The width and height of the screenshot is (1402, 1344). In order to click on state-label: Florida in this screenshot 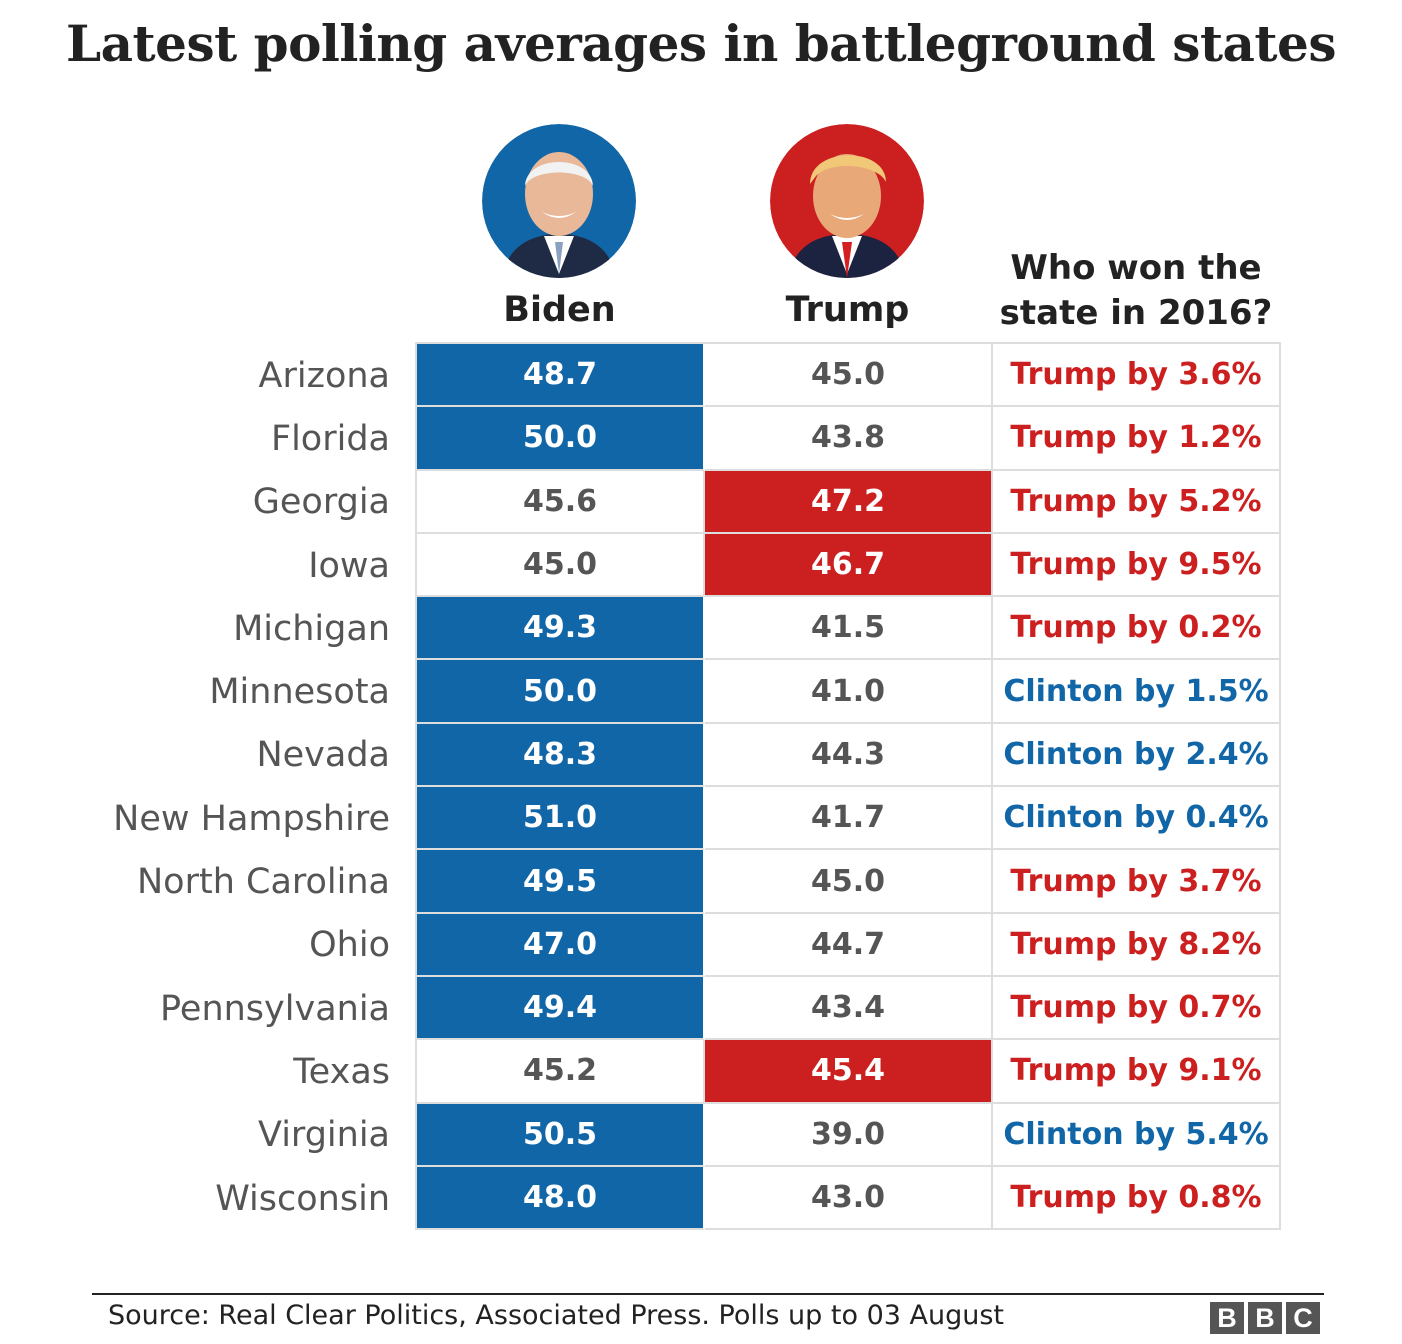, I will do `click(330, 438)`.